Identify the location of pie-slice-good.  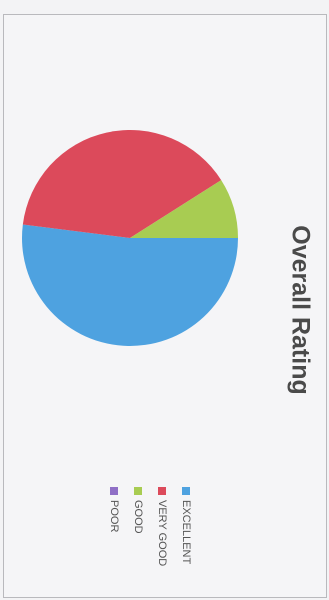
(184, 209).